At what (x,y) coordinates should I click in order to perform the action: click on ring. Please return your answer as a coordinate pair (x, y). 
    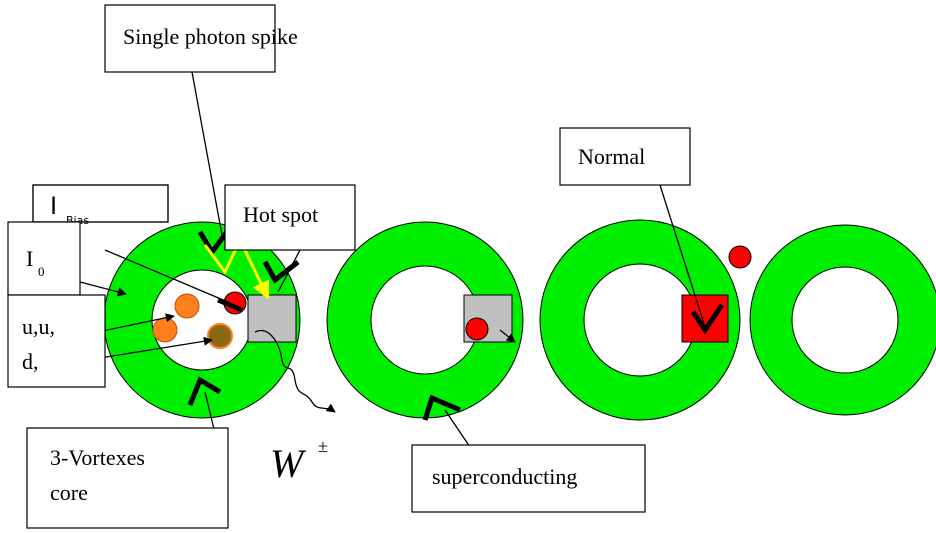
    Looking at the image, I should click on (843, 320).